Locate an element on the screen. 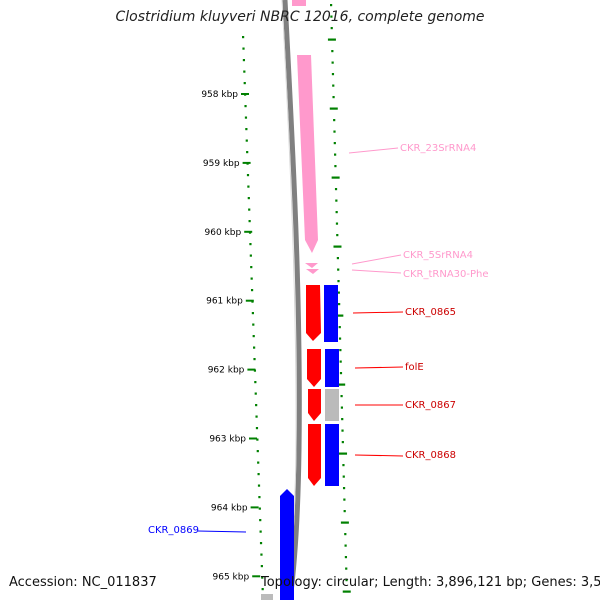  tick-label: 959 kbp is located at coordinates (221, 164).